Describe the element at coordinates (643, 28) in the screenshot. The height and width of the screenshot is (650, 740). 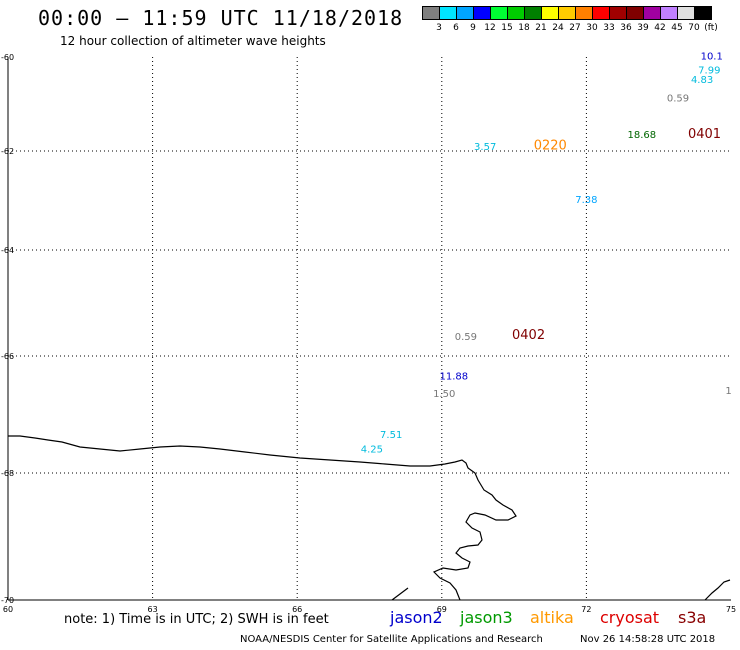
I see `color-scale-label: 39` at that location.